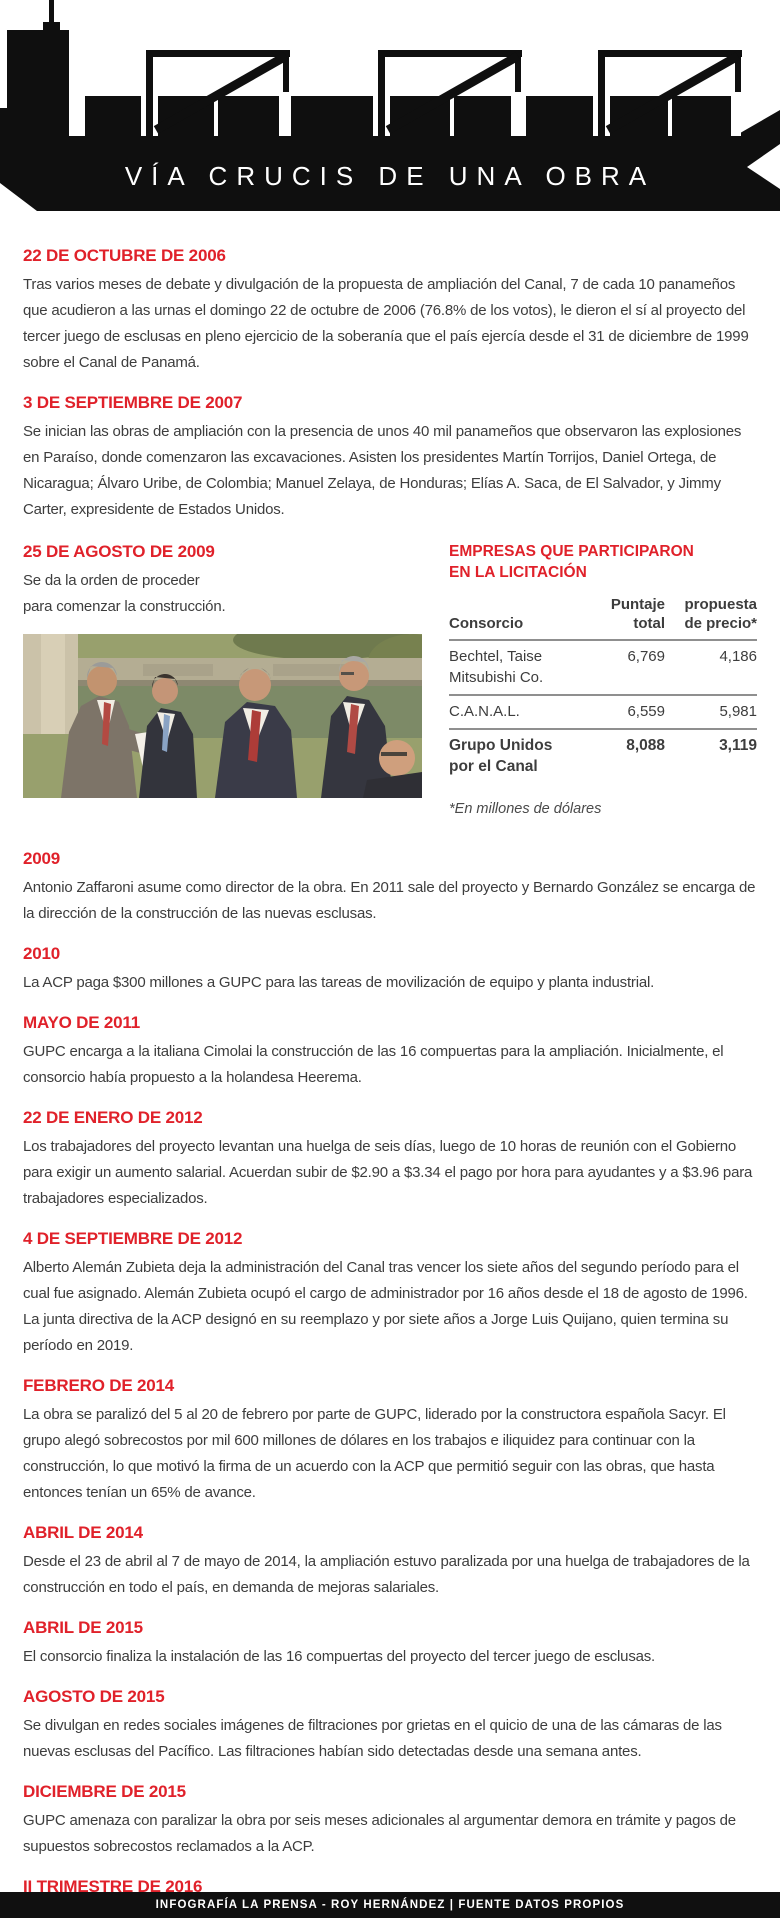 The height and width of the screenshot is (1918, 780). Describe the element at coordinates (42, 953) in the screenshot. I see `event-date: 2010` at that location.